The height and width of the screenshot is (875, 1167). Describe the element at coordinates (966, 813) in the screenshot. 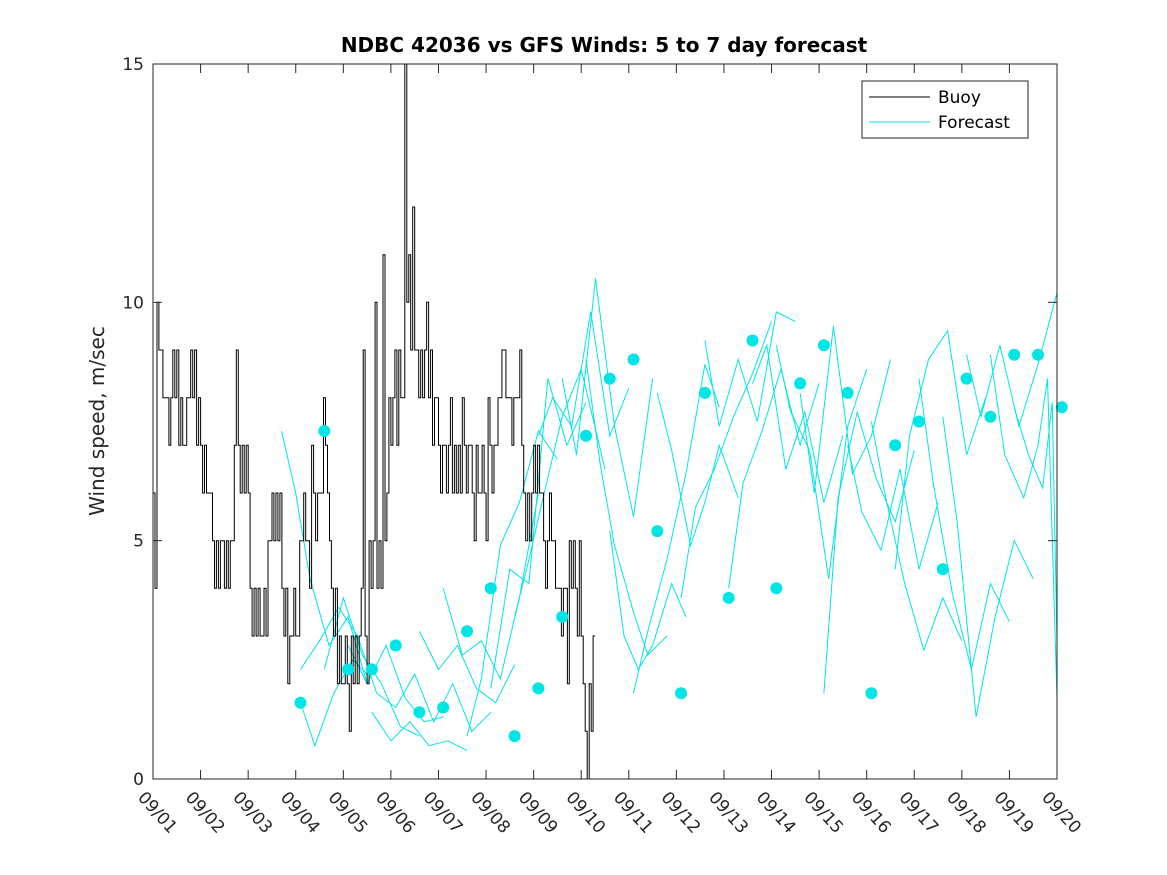

I see `x-tick-label: 09/18` at that location.